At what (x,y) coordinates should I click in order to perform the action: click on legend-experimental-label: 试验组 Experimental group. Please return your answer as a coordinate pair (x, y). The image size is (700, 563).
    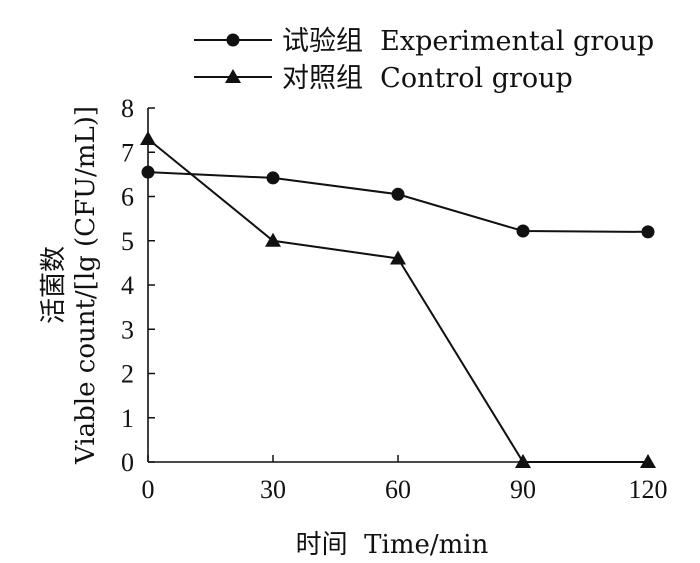
    Looking at the image, I should click on (468, 41).